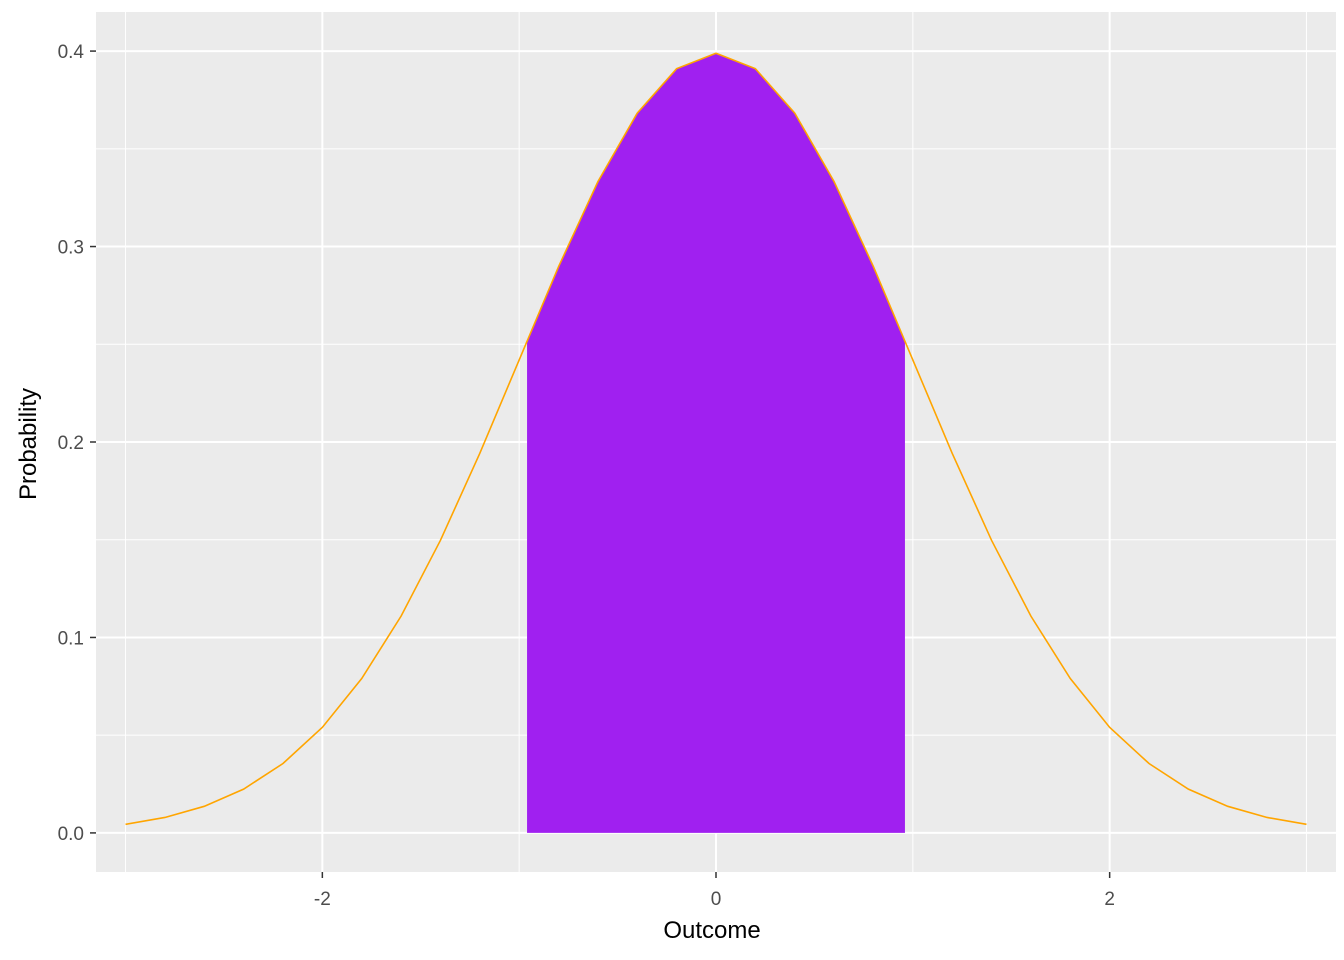 This screenshot has height=960, width=1344. I want to click on y-tick-label: 0.2, so click(71, 443).